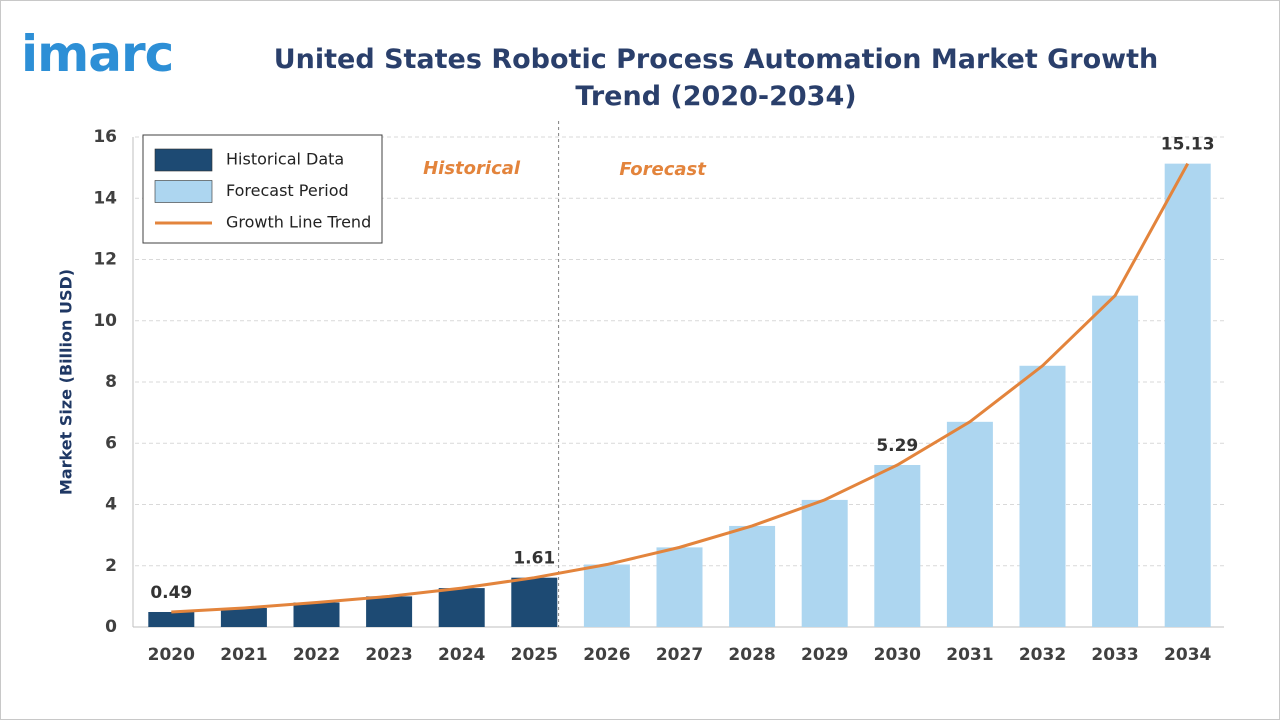  I want to click on x-tick-label: 2021, so click(243, 655).